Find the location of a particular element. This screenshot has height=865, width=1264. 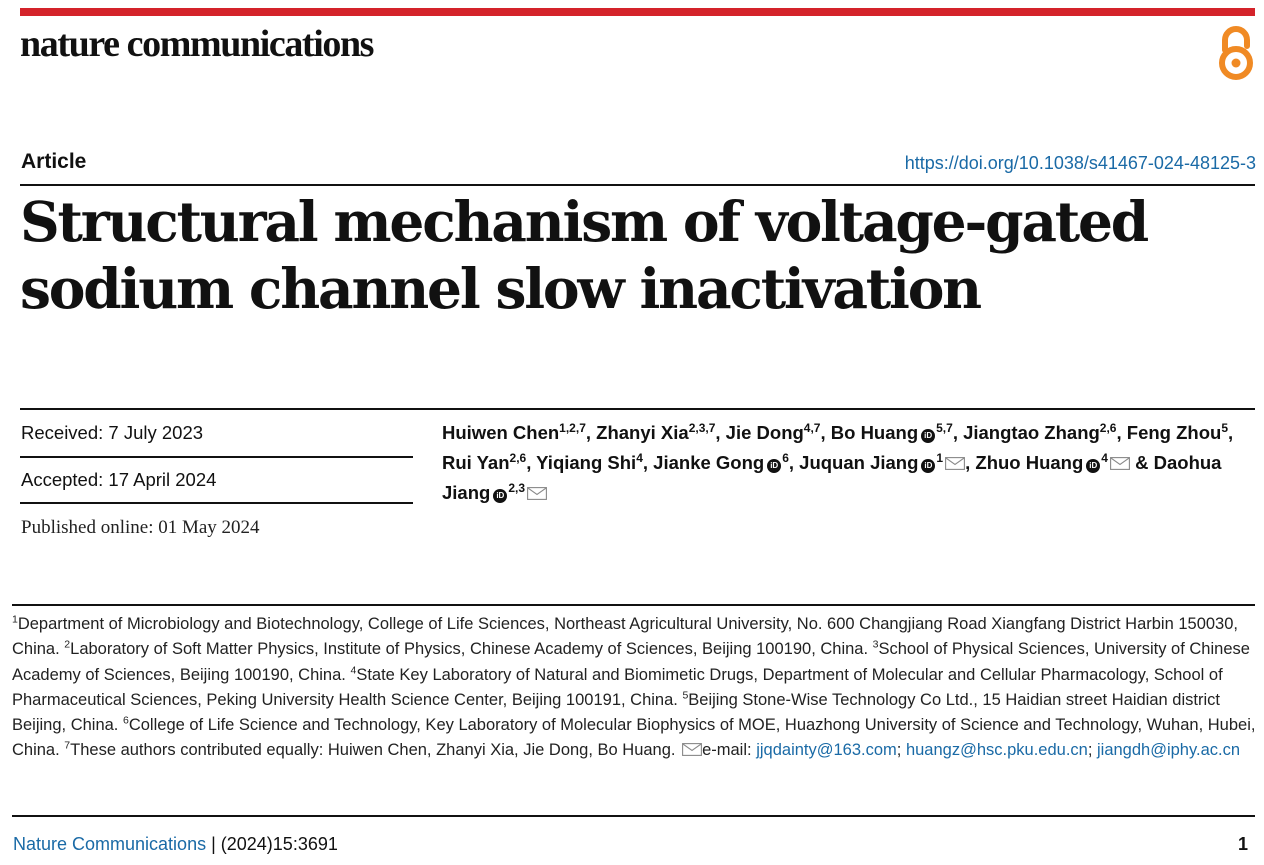

title-line-1: Structural mechanism of voltage-gated is located at coordinates (584, 221).